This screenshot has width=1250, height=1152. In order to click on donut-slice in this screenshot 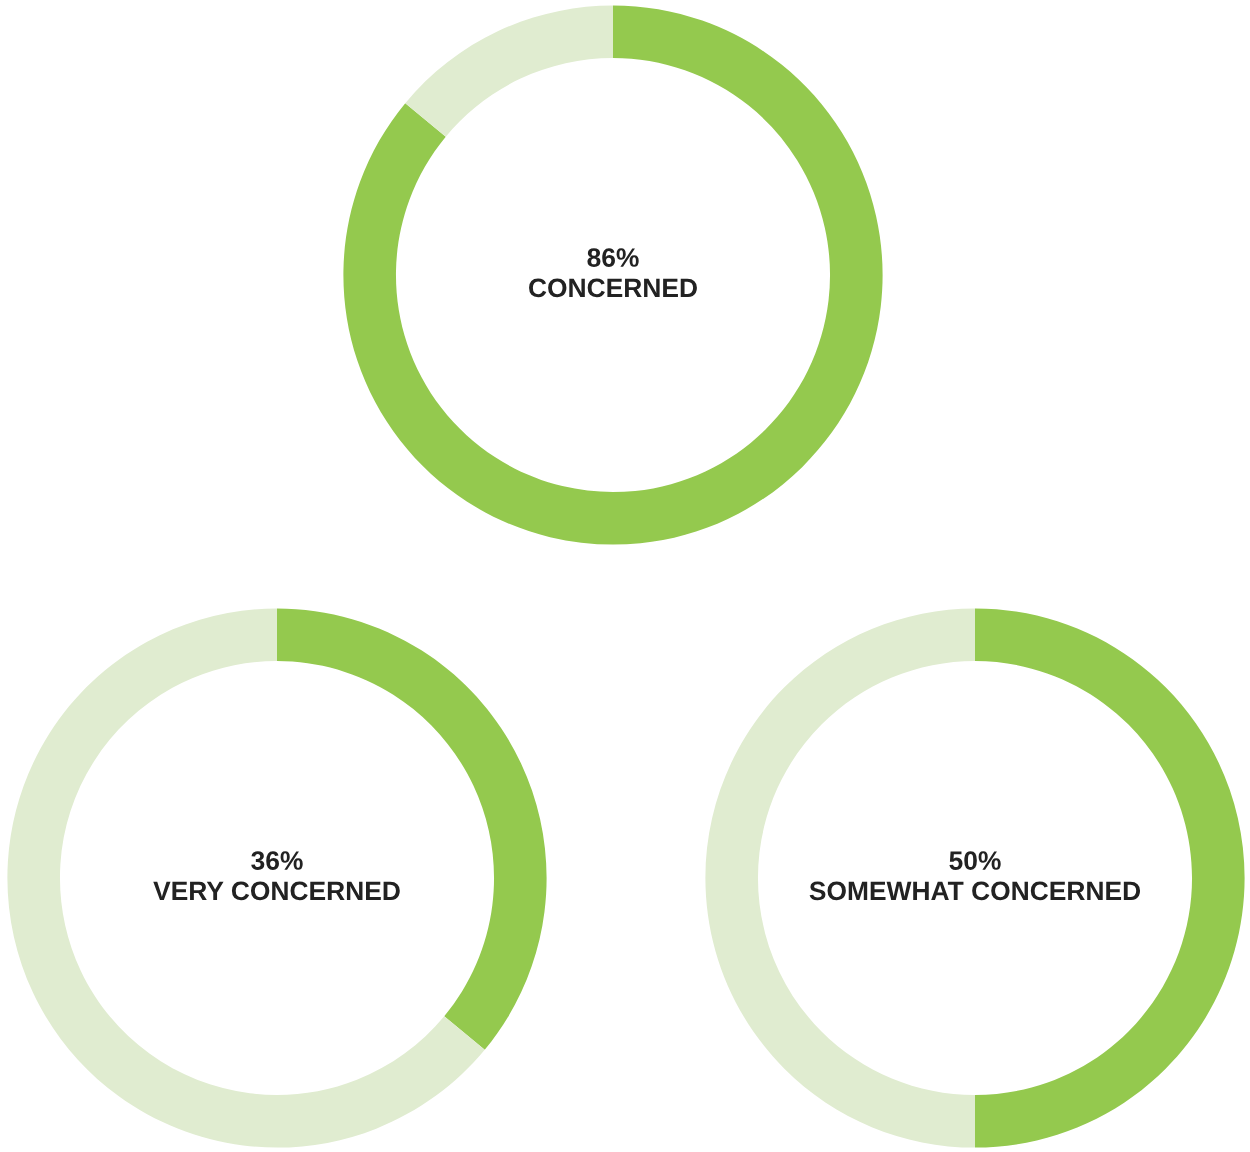, I will do `click(509, 71)`.